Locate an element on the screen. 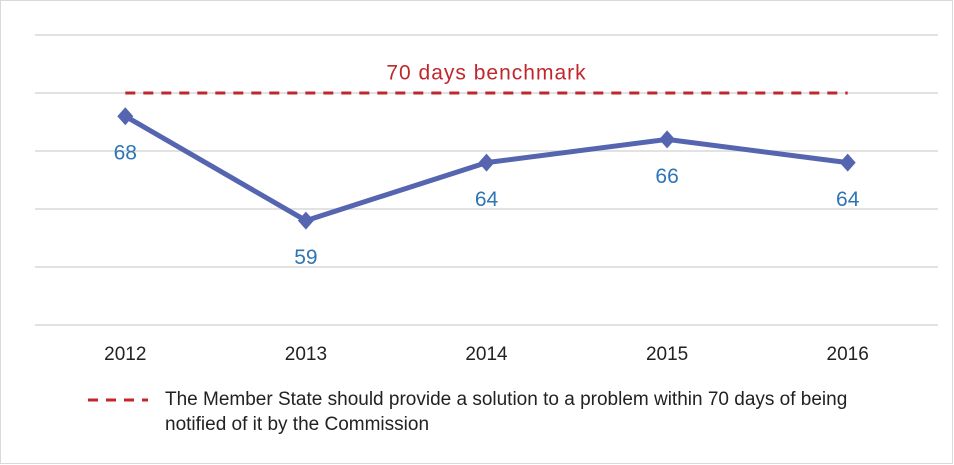 The image size is (954, 465). data-label: 59 is located at coordinates (305, 257).